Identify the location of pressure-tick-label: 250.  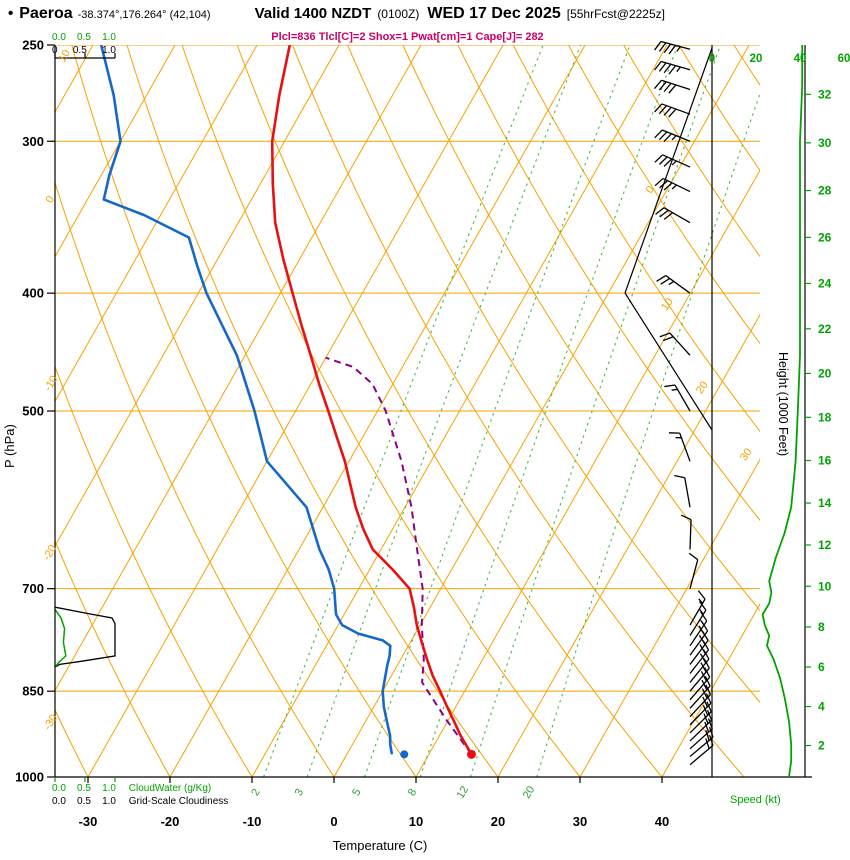
(33, 45).